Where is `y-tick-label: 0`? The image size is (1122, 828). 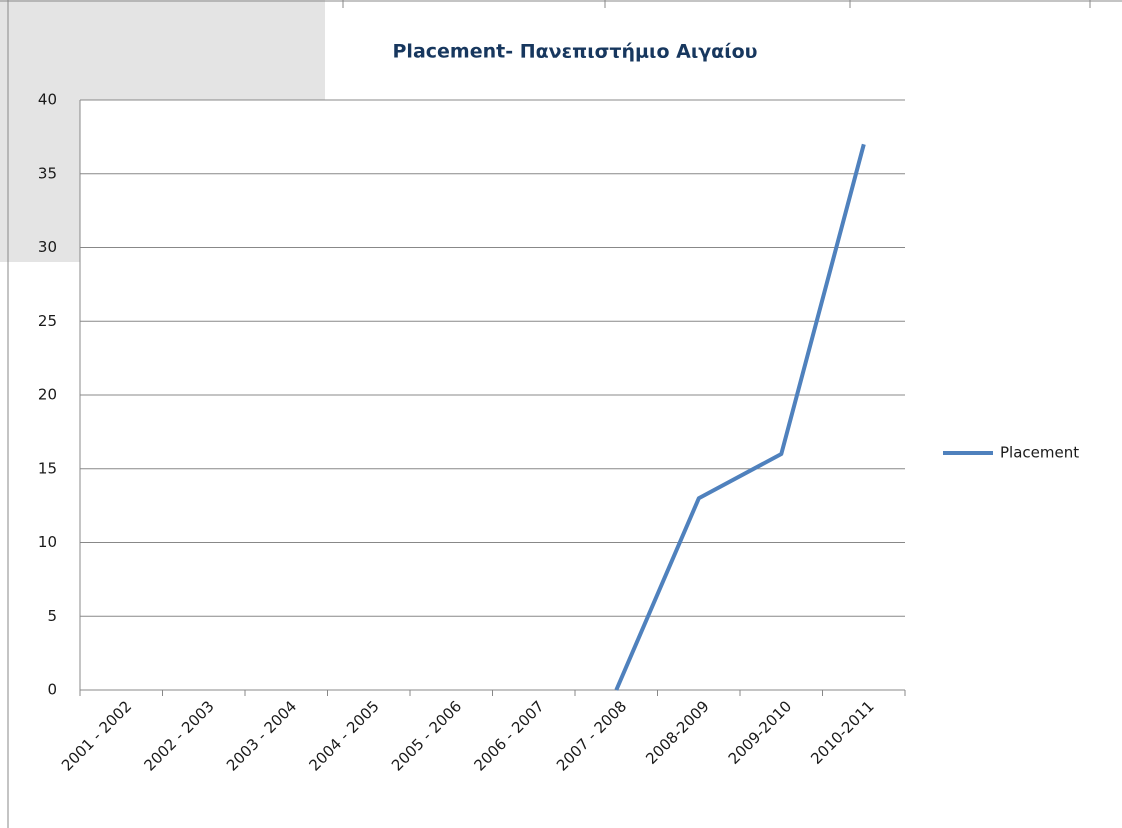
y-tick-label: 0 is located at coordinates (52, 690).